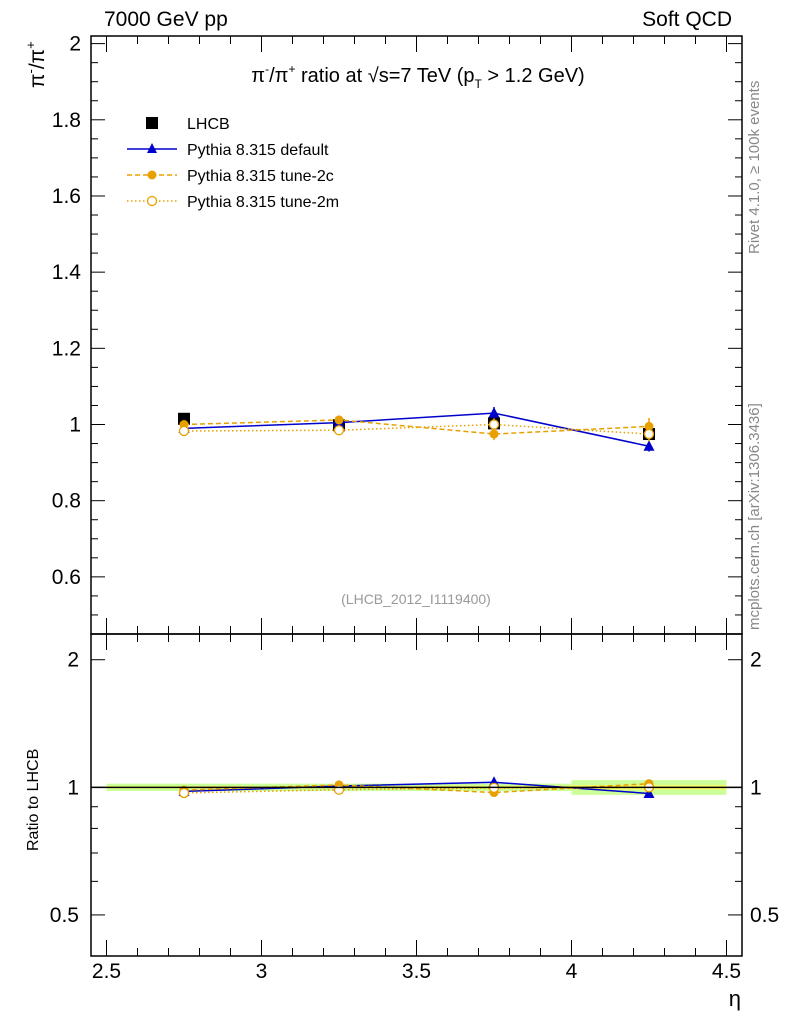  What do you see at coordinates (75, 425) in the screenshot?
I see `ytick-label: 1` at bounding box center [75, 425].